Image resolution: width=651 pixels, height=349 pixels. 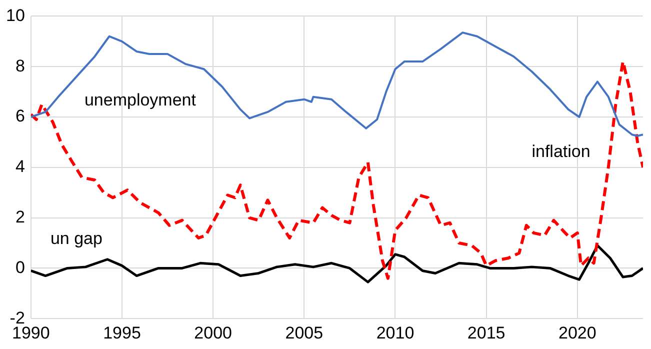 What do you see at coordinates (15, 15) in the screenshot?
I see `y-tick-label: 10` at bounding box center [15, 15].